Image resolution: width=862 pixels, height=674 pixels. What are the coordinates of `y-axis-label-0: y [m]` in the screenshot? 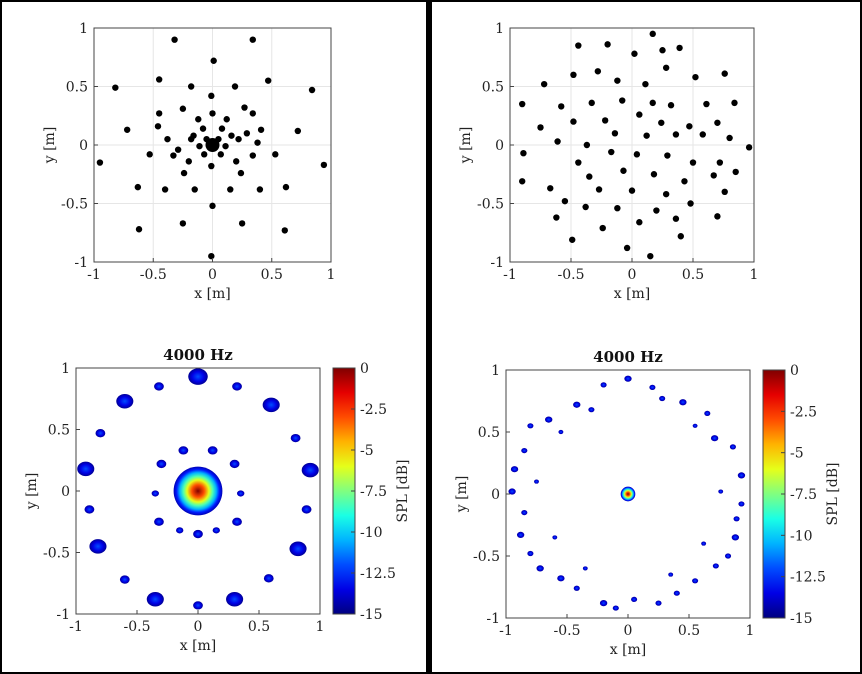 It's located at (50, 146).